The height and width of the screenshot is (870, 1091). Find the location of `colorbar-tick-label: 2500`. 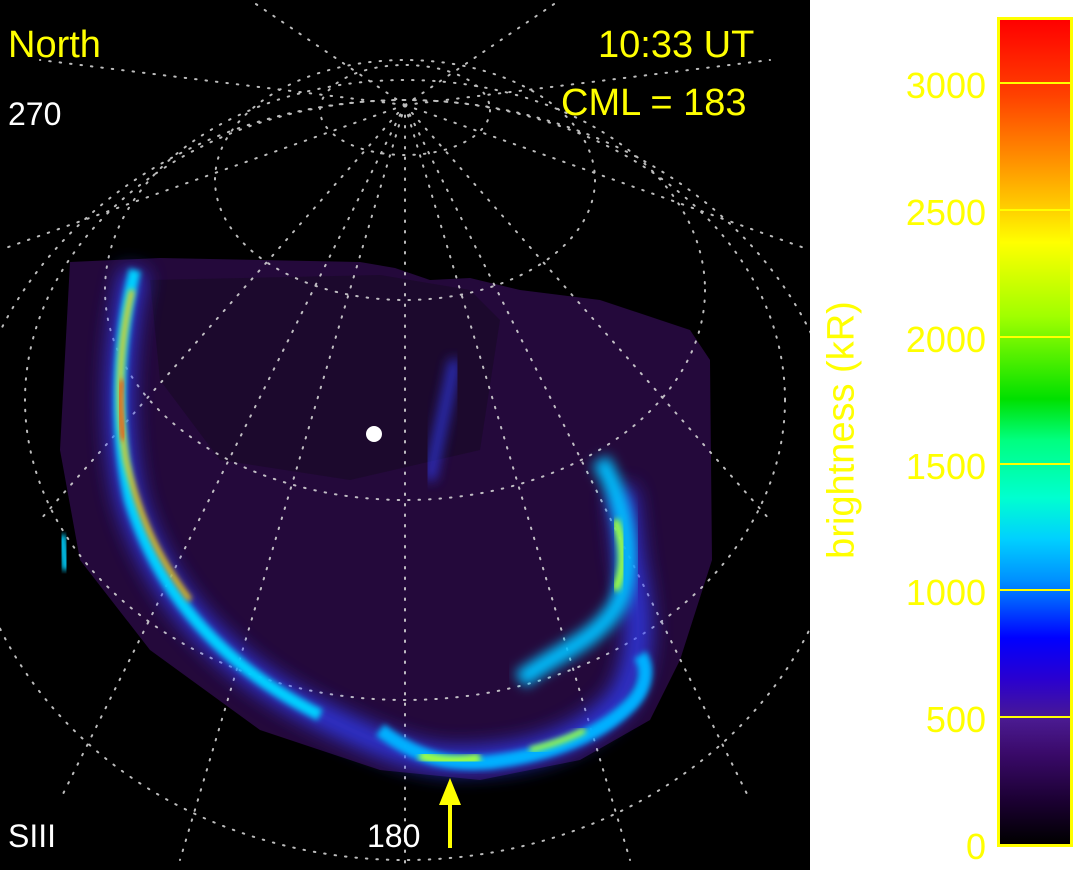

colorbar-tick-label: 2500 is located at coordinates (945, 213).